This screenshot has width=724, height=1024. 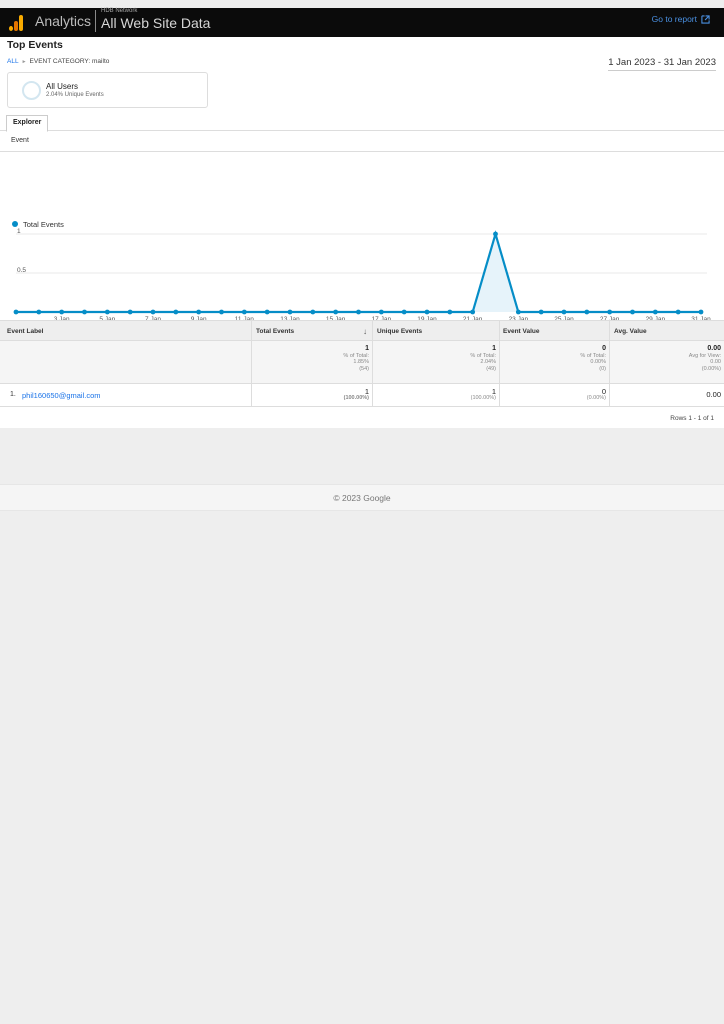 What do you see at coordinates (598, 362) in the screenshot?
I see `event-value-percent: 0.00%` at bounding box center [598, 362].